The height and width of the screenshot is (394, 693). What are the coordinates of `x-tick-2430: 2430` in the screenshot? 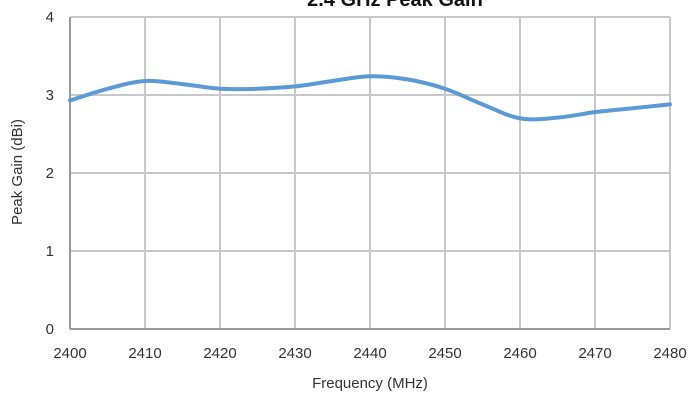 It's located at (294, 353).